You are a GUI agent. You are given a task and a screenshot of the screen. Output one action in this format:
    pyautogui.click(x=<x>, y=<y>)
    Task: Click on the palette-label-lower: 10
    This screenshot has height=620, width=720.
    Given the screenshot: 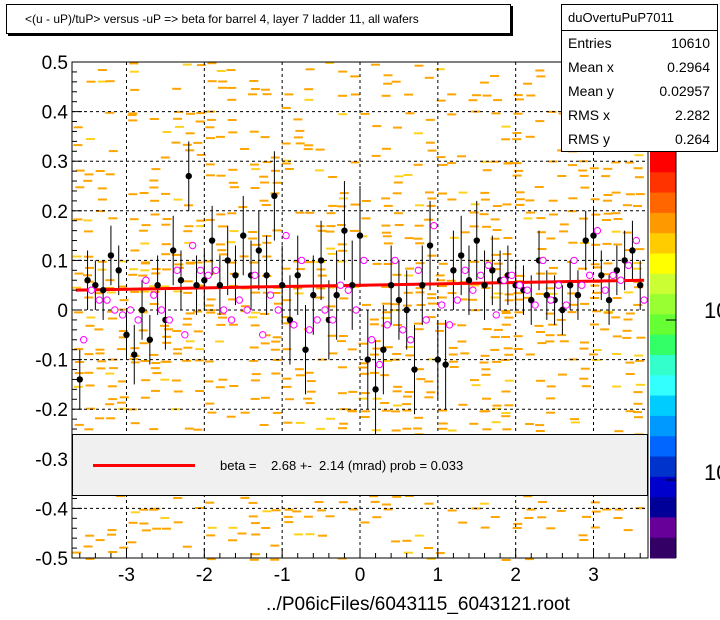 What is the action you would take?
    pyautogui.click(x=712, y=472)
    